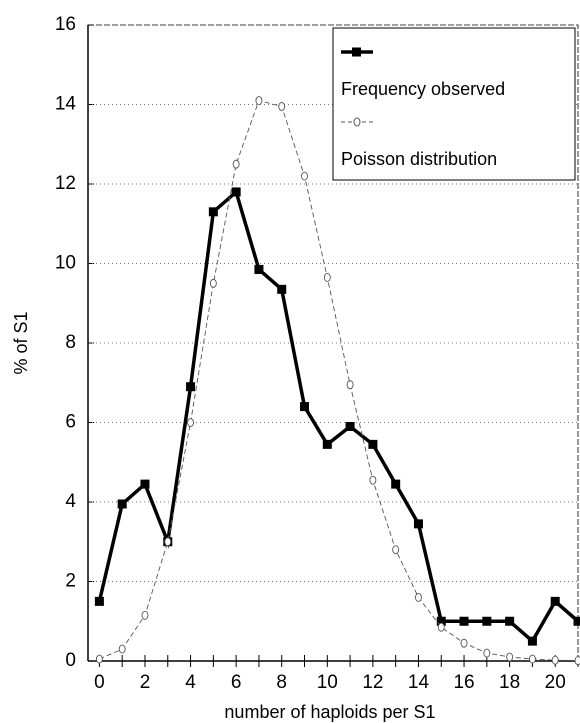 This screenshot has width=580, height=723. What do you see at coordinates (66, 104) in the screenshot?
I see `y-tick-label: 14` at bounding box center [66, 104].